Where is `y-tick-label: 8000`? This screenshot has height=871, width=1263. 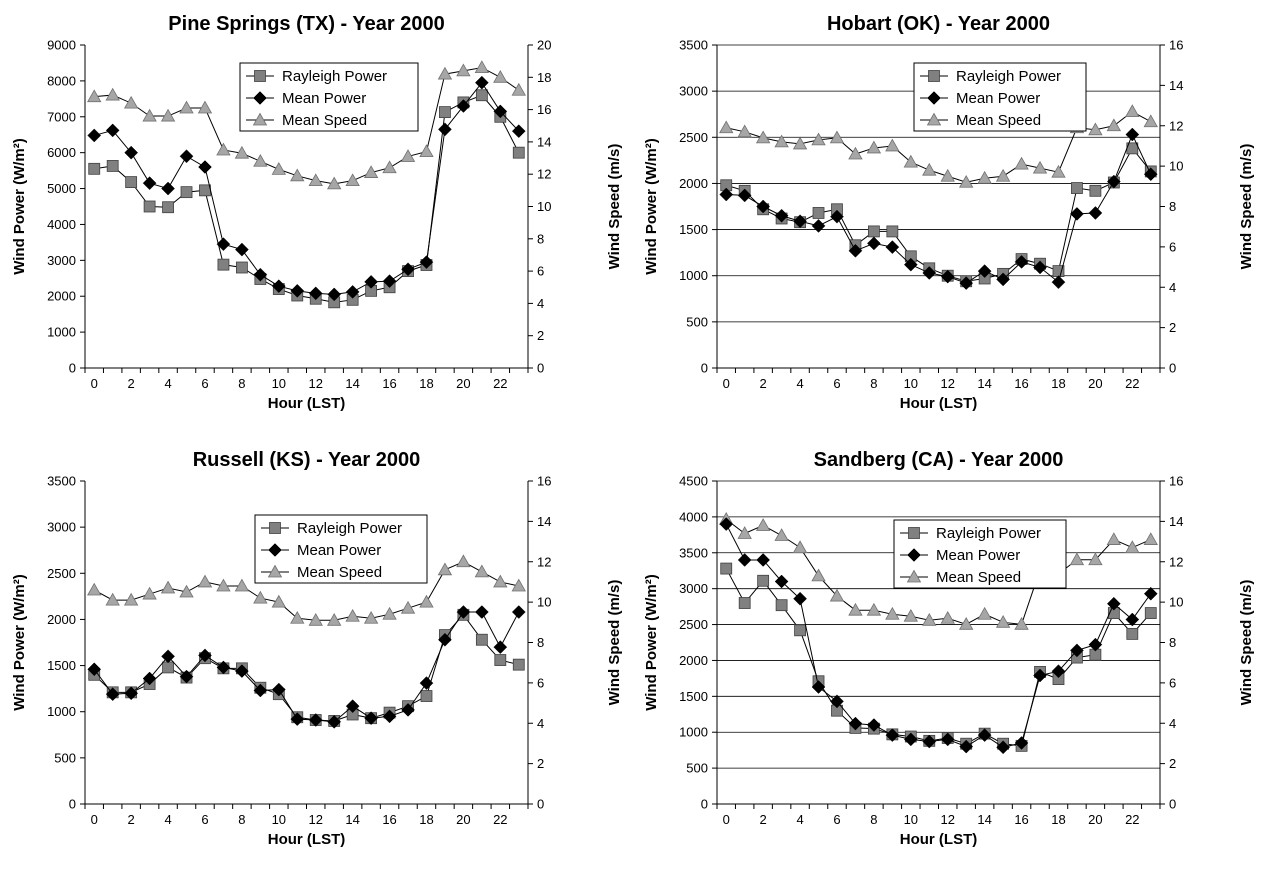 y-tick-label: 8000 is located at coordinates (61, 80).